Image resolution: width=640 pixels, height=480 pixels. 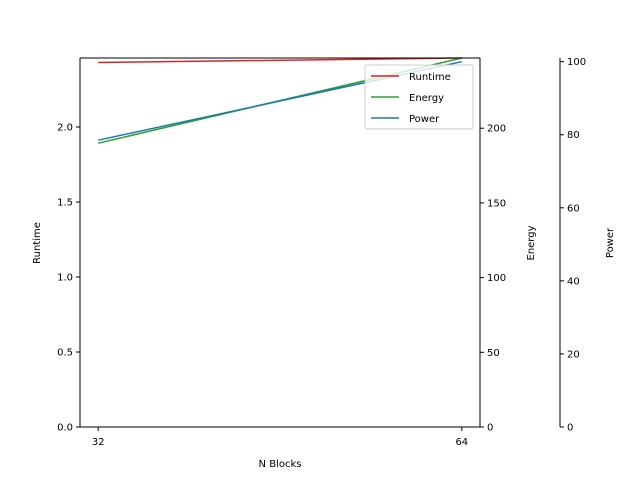 What do you see at coordinates (280, 60) in the screenshot?
I see `runtime-series-line` at bounding box center [280, 60].